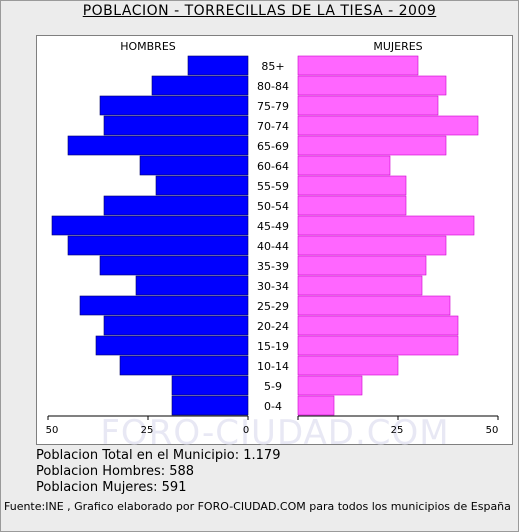  Describe the element at coordinates (273, 386) in the screenshot. I see `age-label: 5-9` at that location.